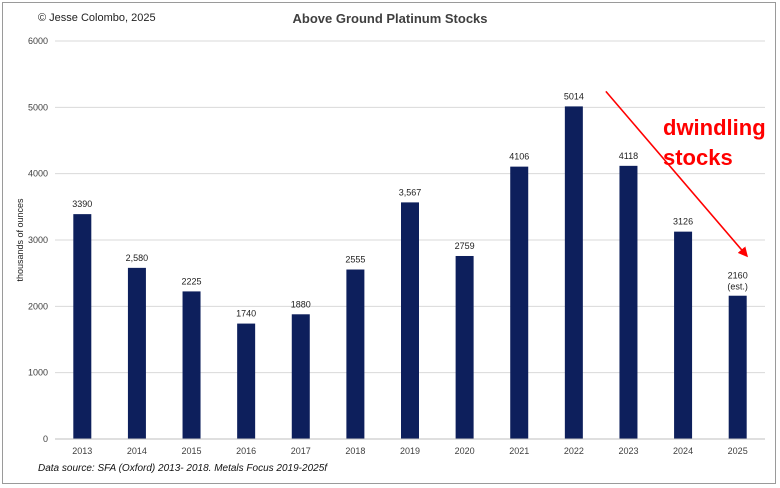 This screenshot has width=780, height=488. Describe the element at coordinates (355, 260) in the screenshot. I see `data-label-2018: 2555` at that location.